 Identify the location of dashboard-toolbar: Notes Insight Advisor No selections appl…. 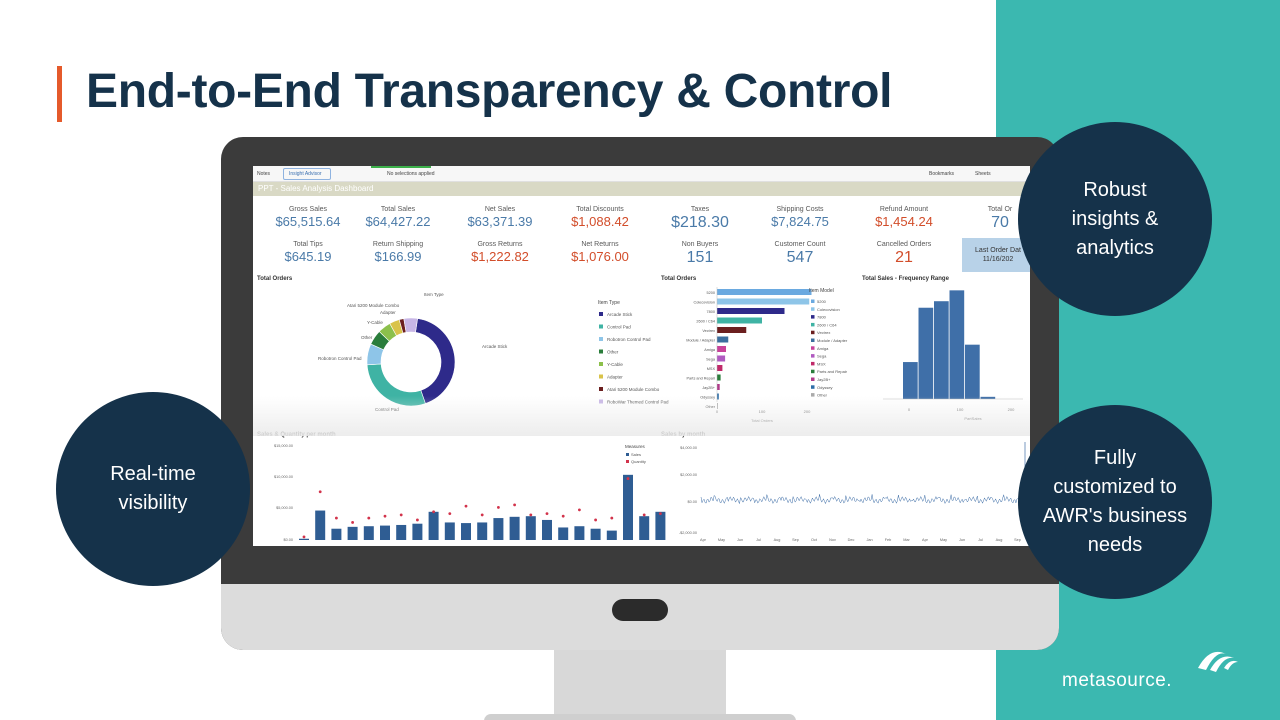
(641, 174).